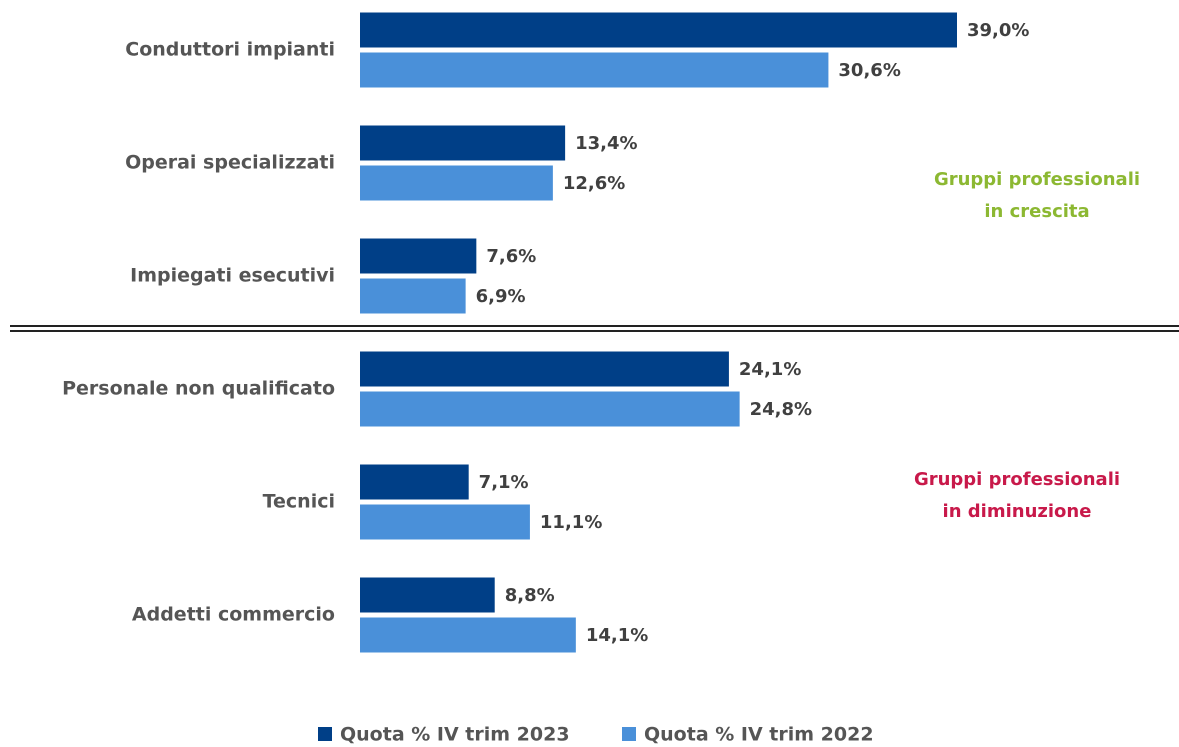 The height and width of the screenshot is (747, 1179). Describe the element at coordinates (299, 502) in the screenshot. I see `category-label: Tecnici` at that location.